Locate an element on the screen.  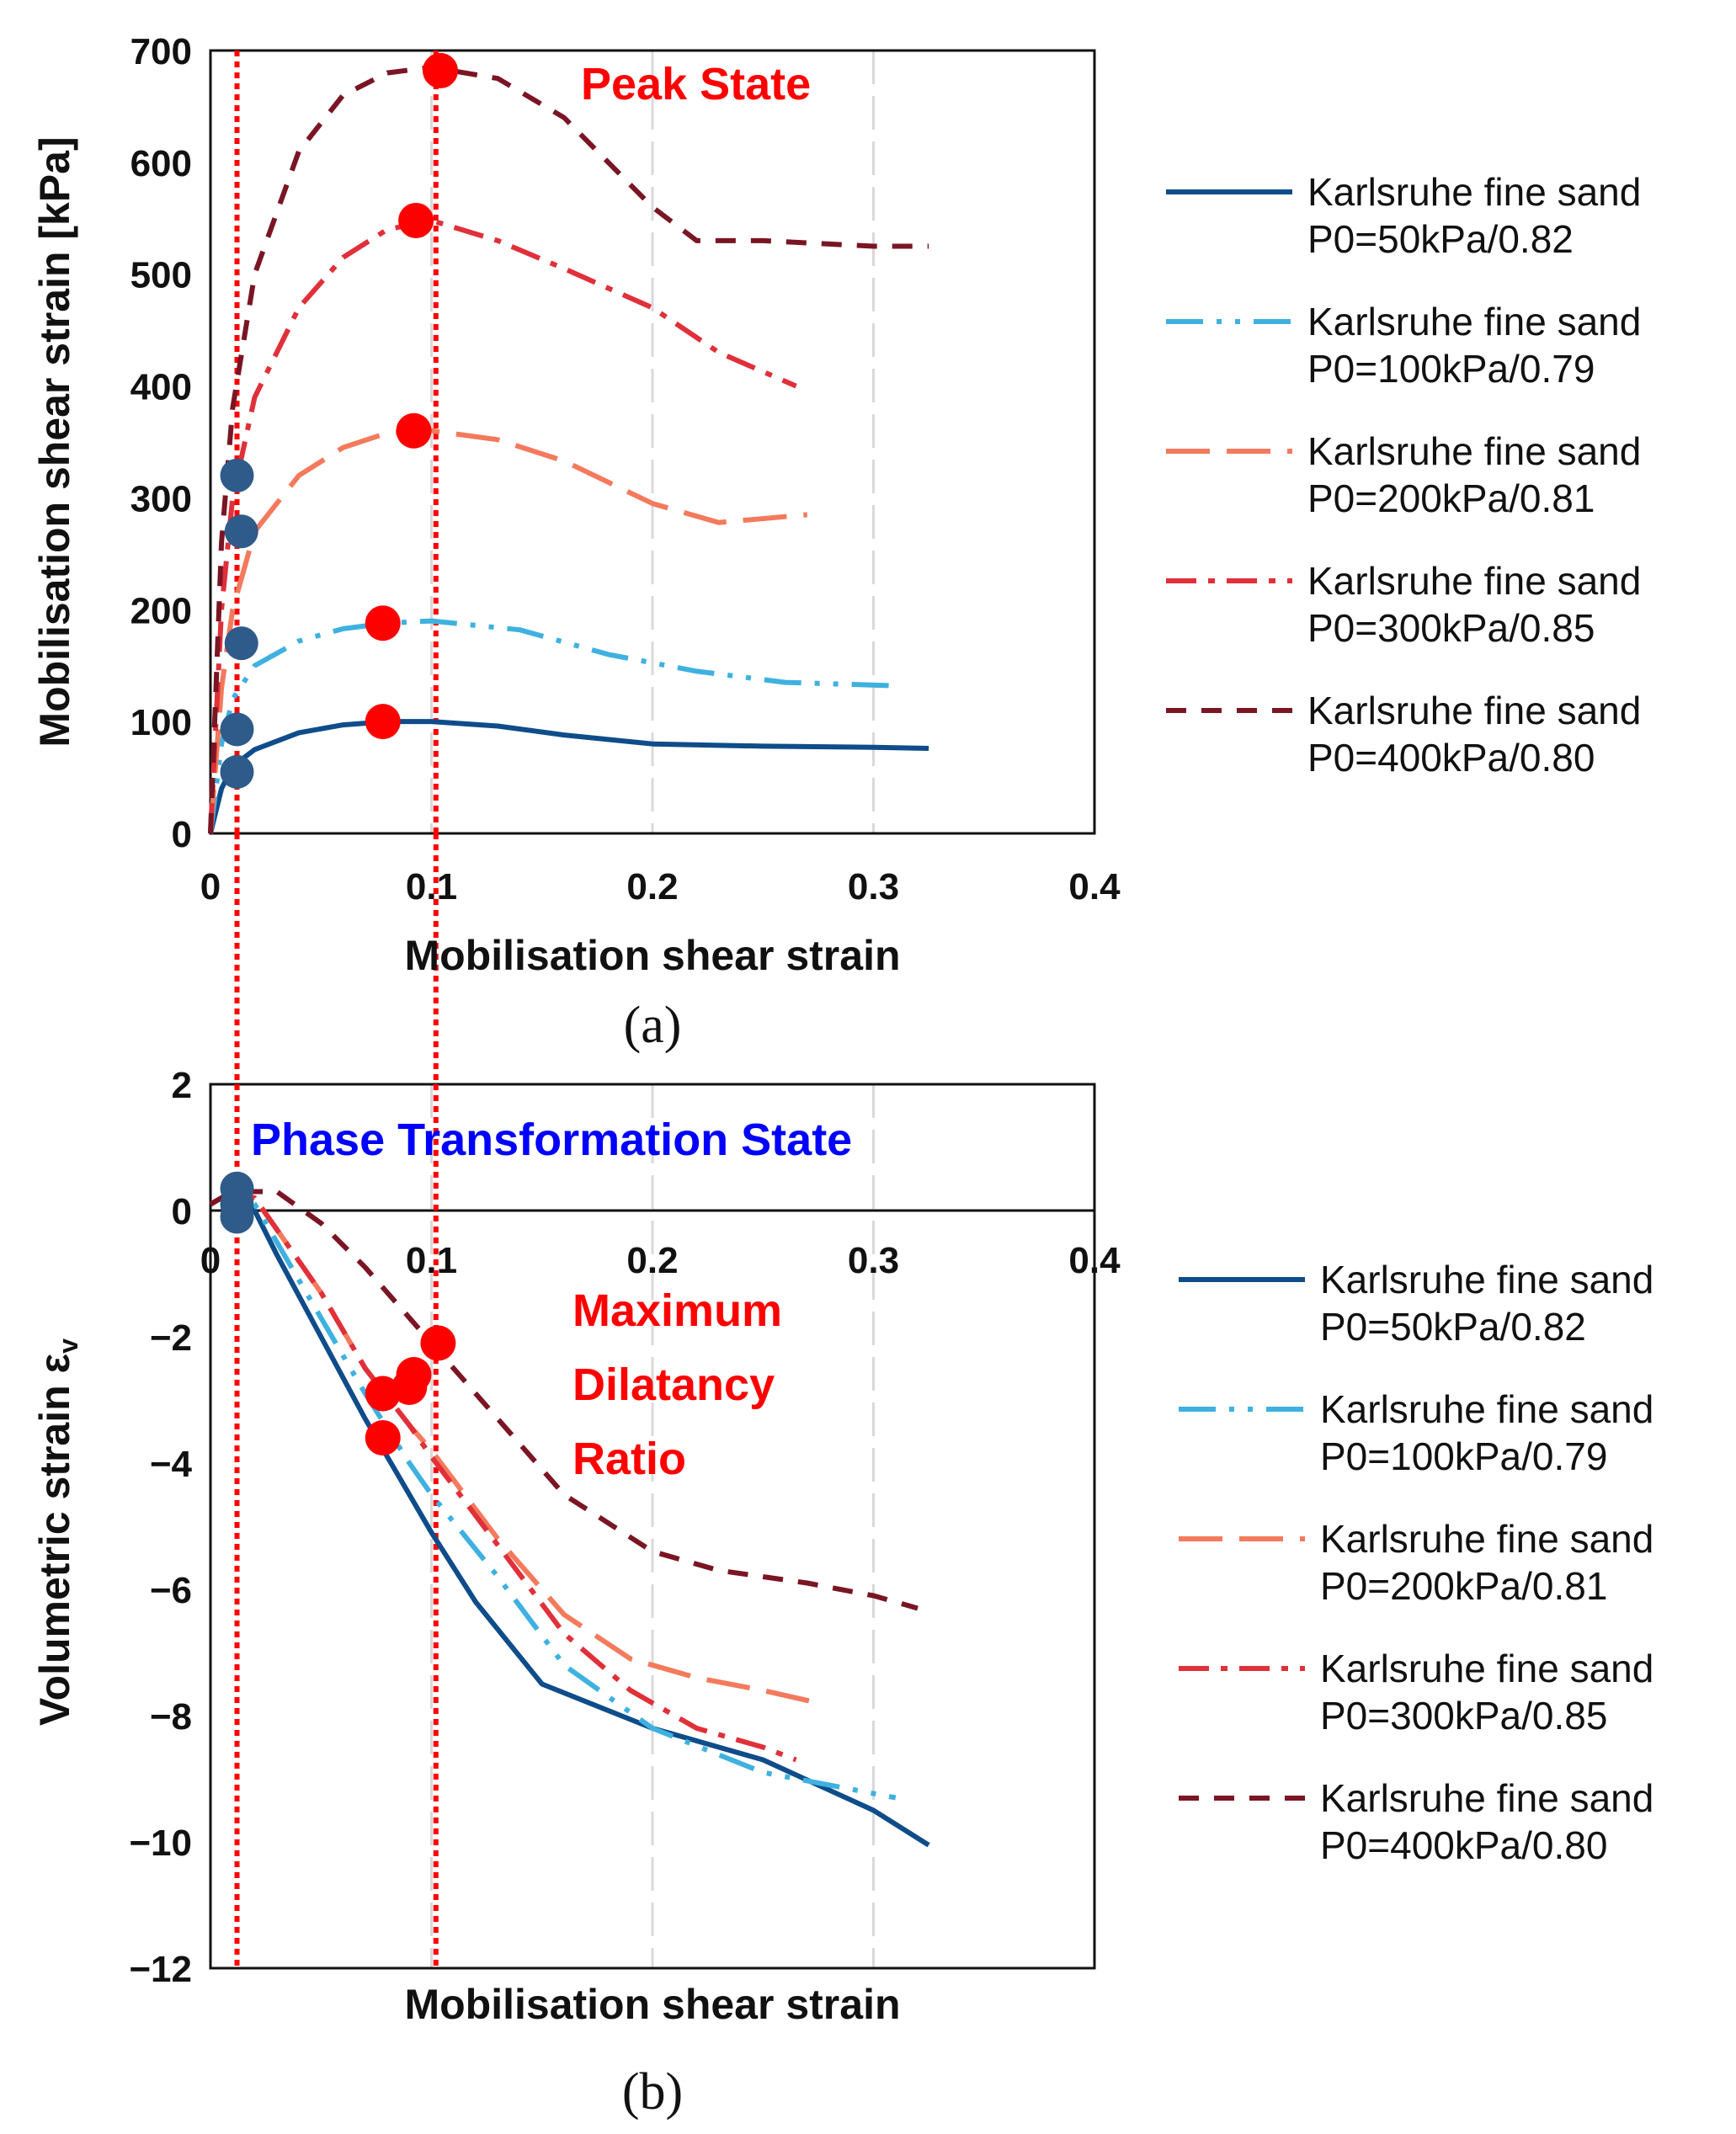
chart-a-ytick-label: 300 is located at coordinates (161, 498).